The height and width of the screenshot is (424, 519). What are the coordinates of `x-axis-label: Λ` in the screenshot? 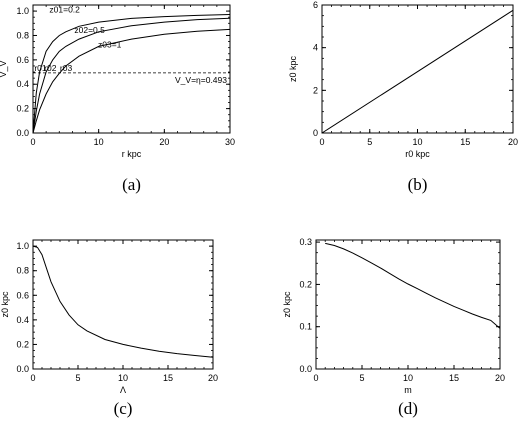 It's located at (123, 390).